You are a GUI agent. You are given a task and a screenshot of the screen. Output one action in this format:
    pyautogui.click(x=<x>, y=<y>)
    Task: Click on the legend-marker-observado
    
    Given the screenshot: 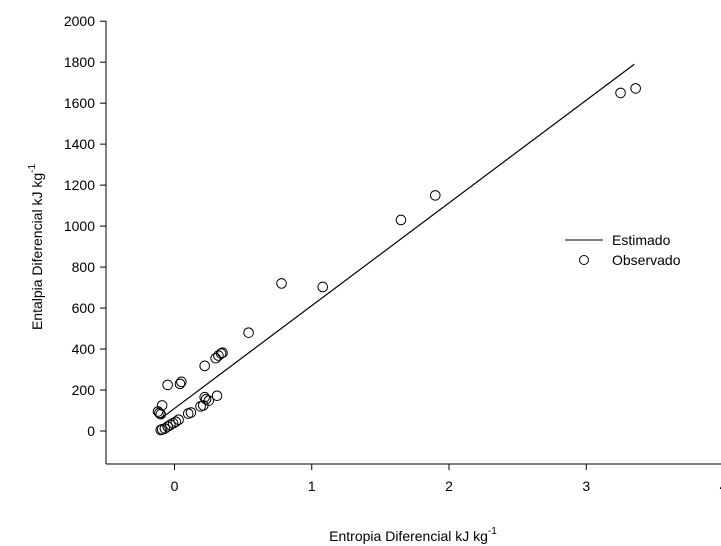 What is the action you would take?
    pyautogui.click(x=584, y=260)
    